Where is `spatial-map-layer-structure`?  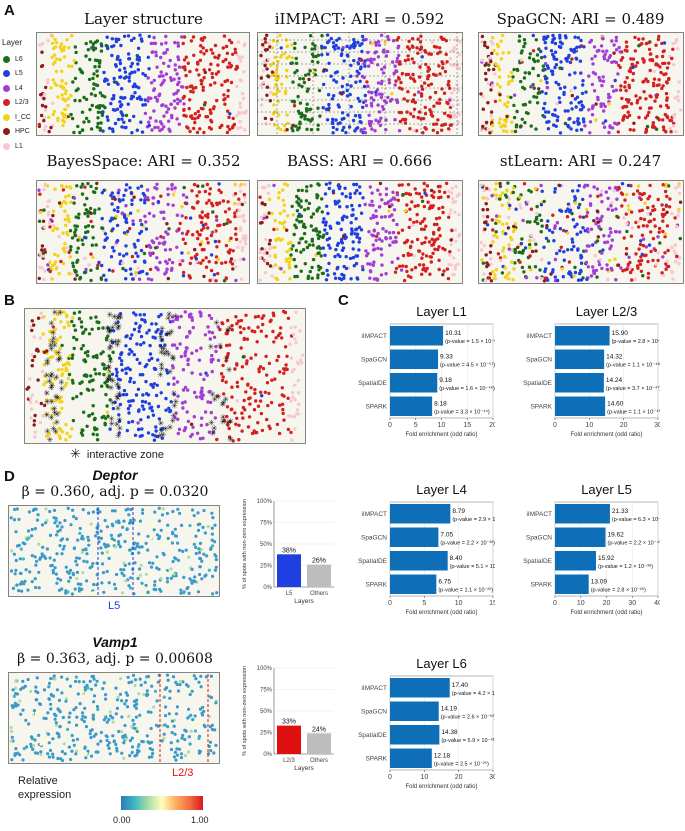
spatial-map-layer-structure is located at coordinates (143, 84).